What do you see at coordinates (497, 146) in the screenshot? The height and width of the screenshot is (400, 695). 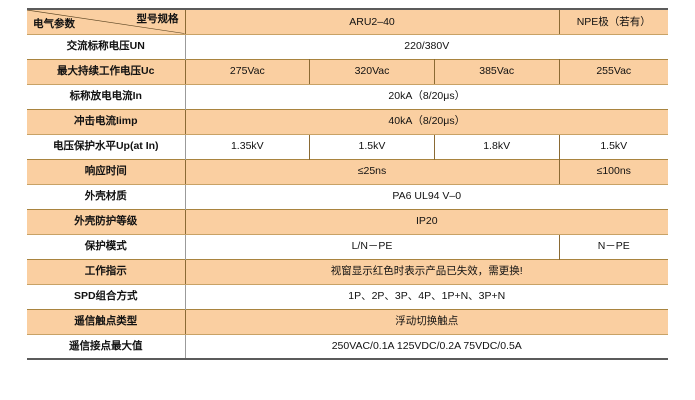 I see `row-value: 1.8kV` at bounding box center [497, 146].